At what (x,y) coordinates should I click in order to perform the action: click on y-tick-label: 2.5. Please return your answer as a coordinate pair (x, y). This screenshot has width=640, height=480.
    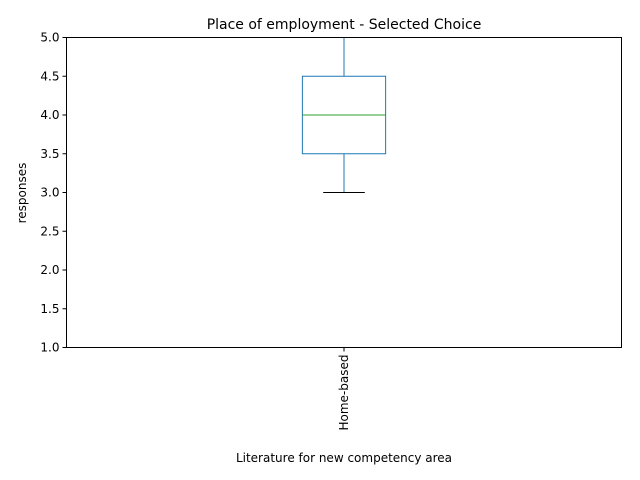
    Looking at the image, I should click on (49, 231).